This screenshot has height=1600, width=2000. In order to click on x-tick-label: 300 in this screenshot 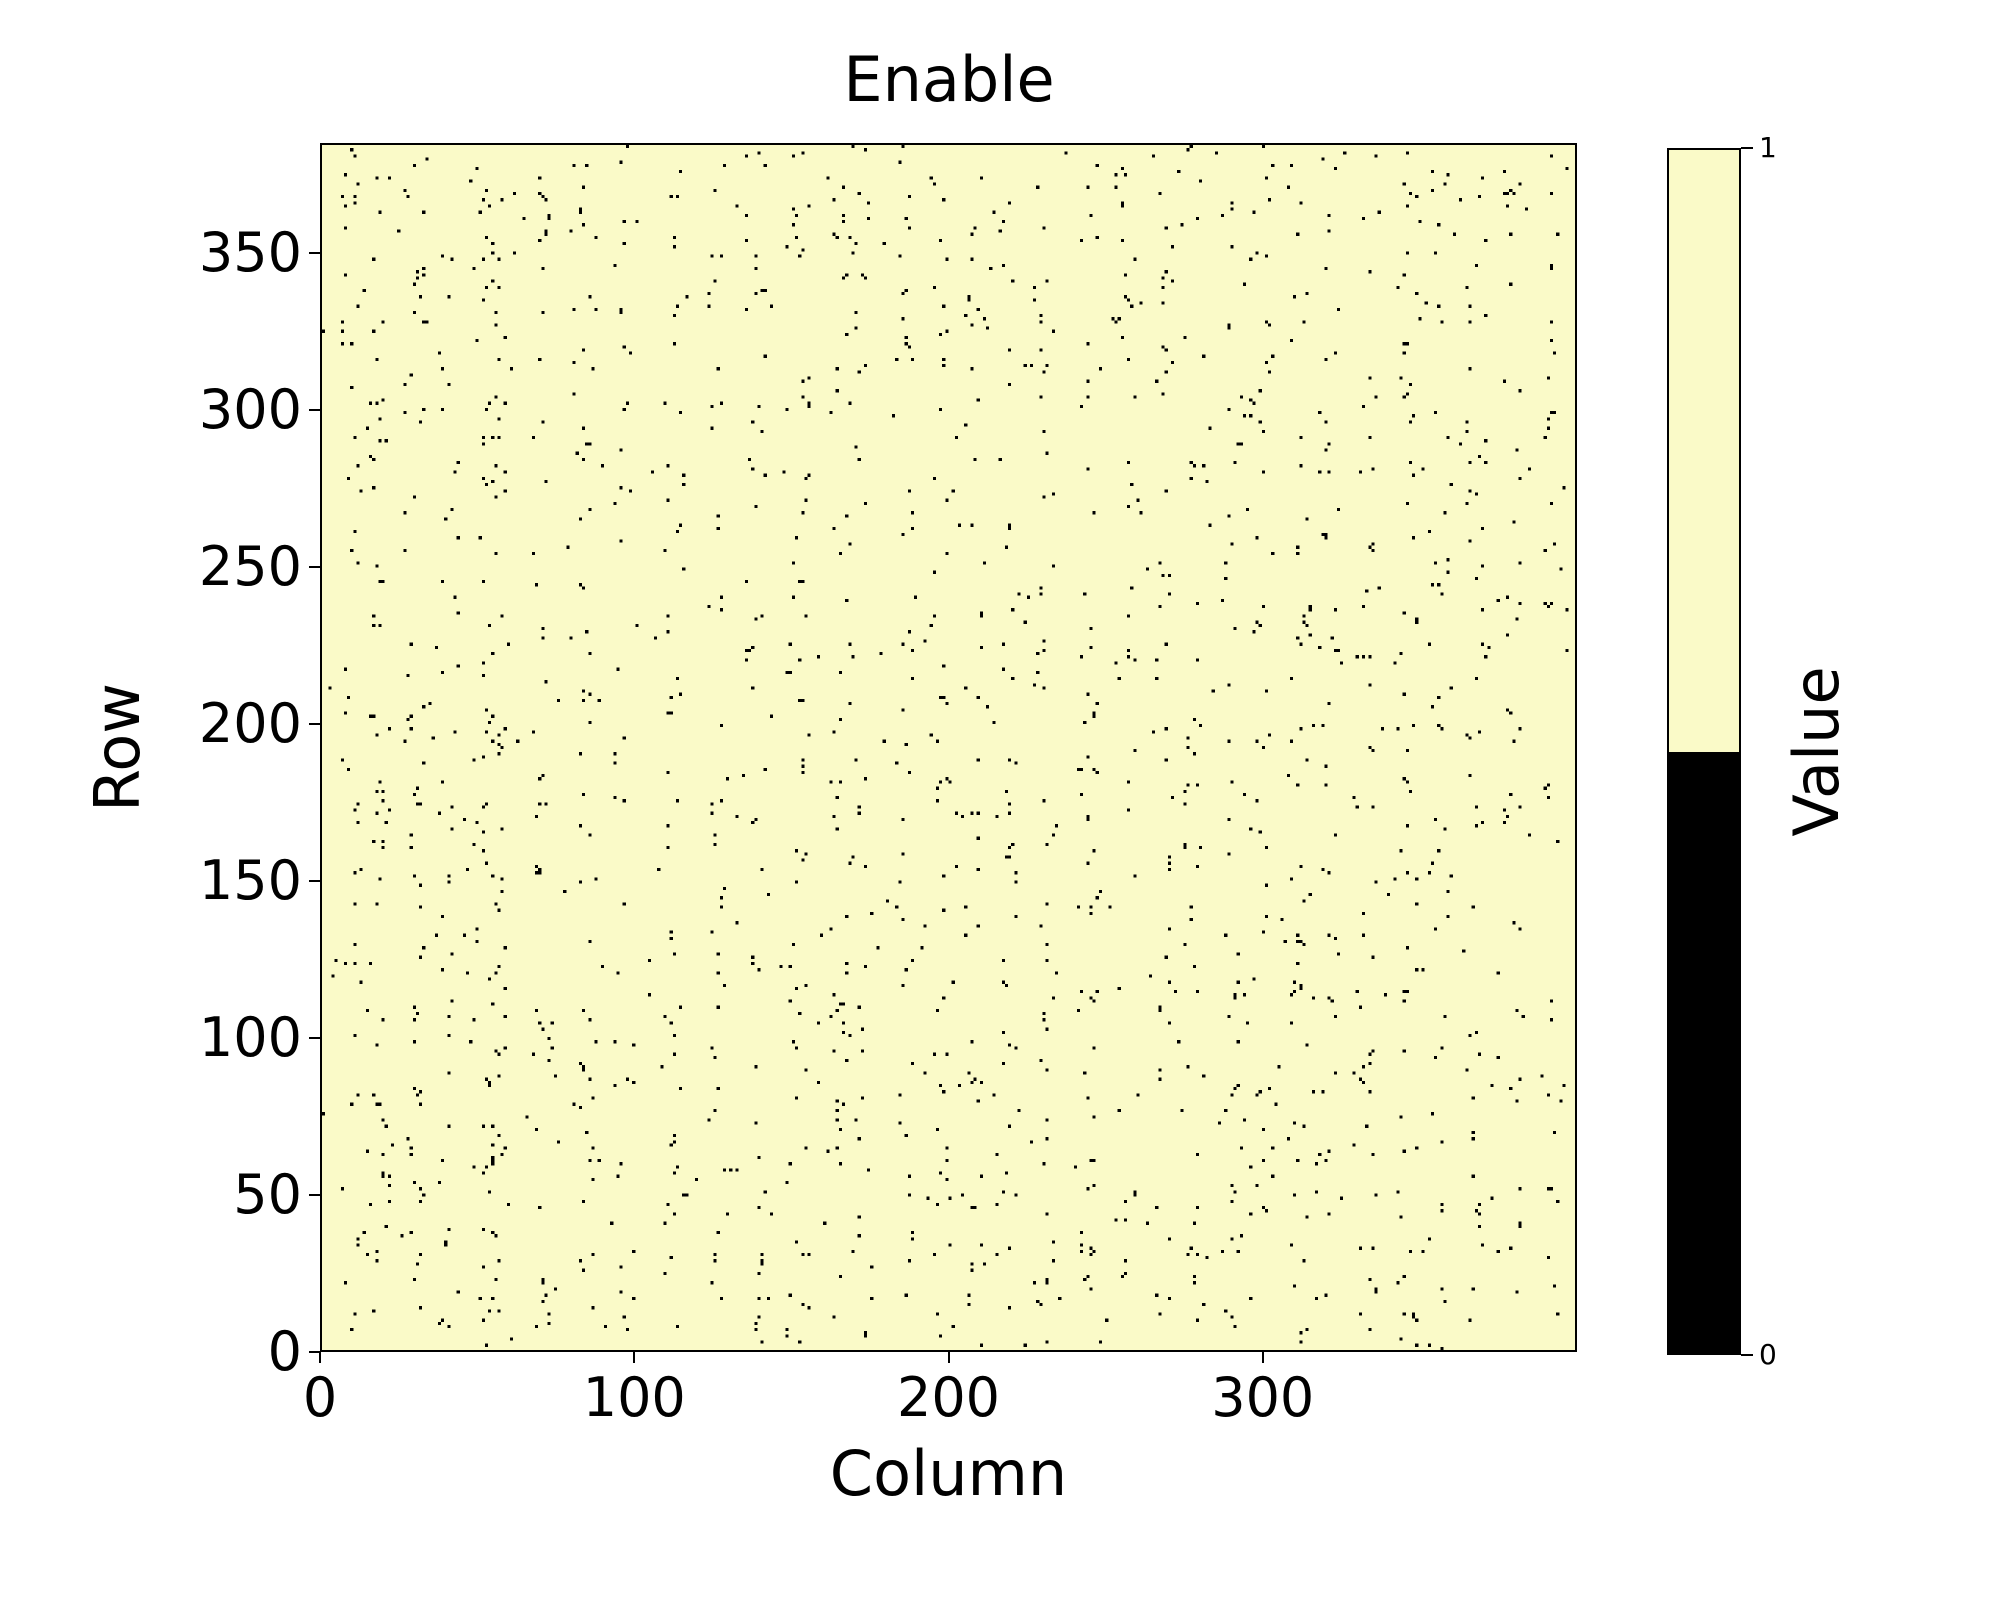, I will do `click(1263, 1397)`.